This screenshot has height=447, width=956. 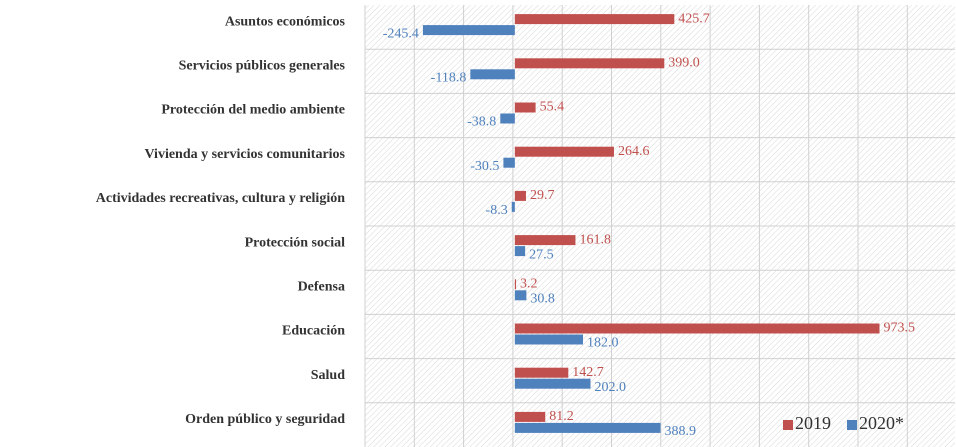 I want to click on category-label: Orden público y seguridad, so click(x=265, y=419).